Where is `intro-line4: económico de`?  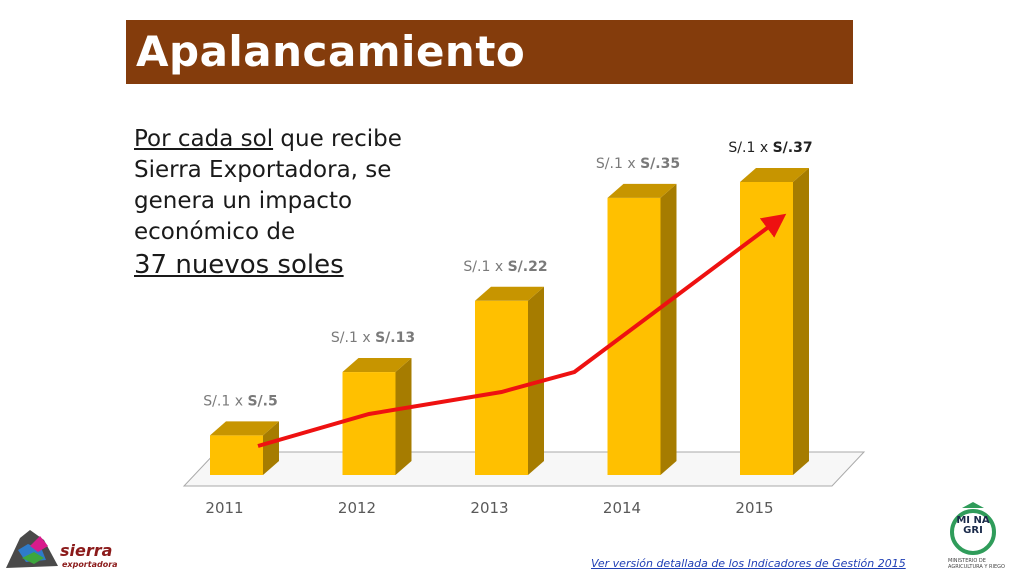 intro-line4: económico de is located at coordinates (215, 232).